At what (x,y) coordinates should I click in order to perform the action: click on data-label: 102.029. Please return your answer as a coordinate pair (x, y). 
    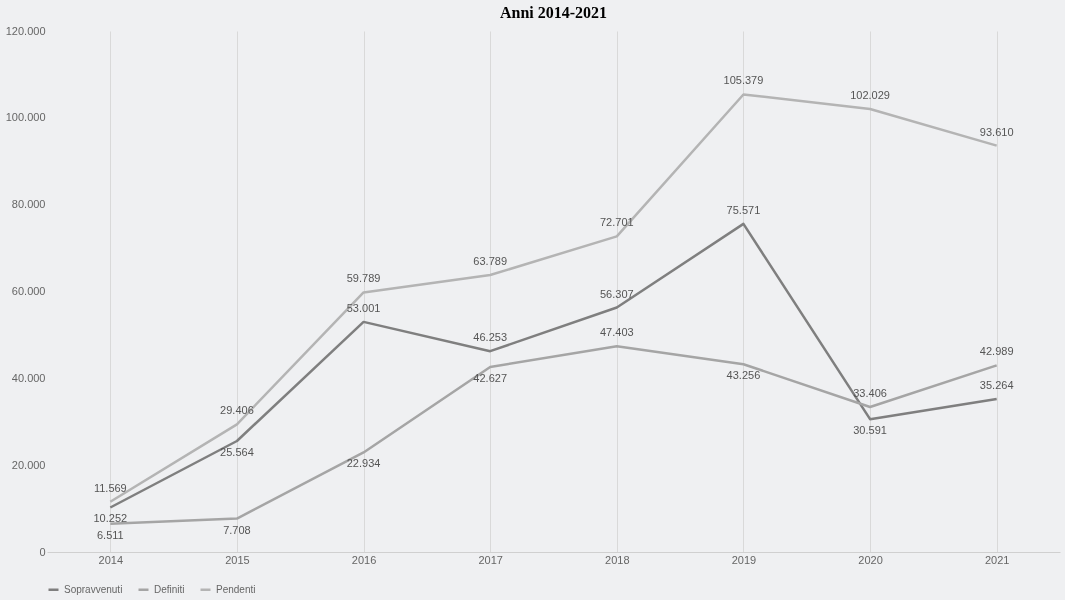
    Looking at the image, I should click on (870, 95).